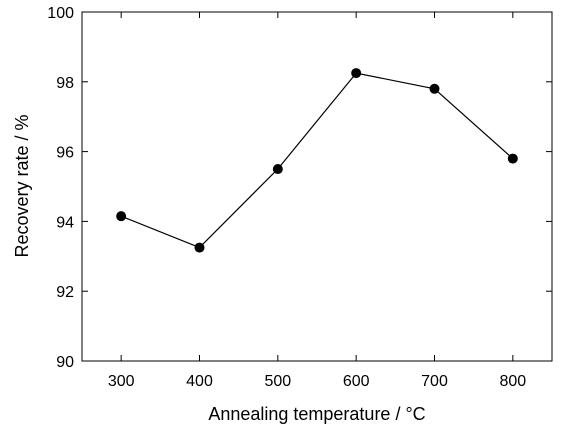 This screenshot has height=431, width=562. Describe the element at coordinates (65, 292) in the screenshot. I see `y-tick-label: 92` at that location.